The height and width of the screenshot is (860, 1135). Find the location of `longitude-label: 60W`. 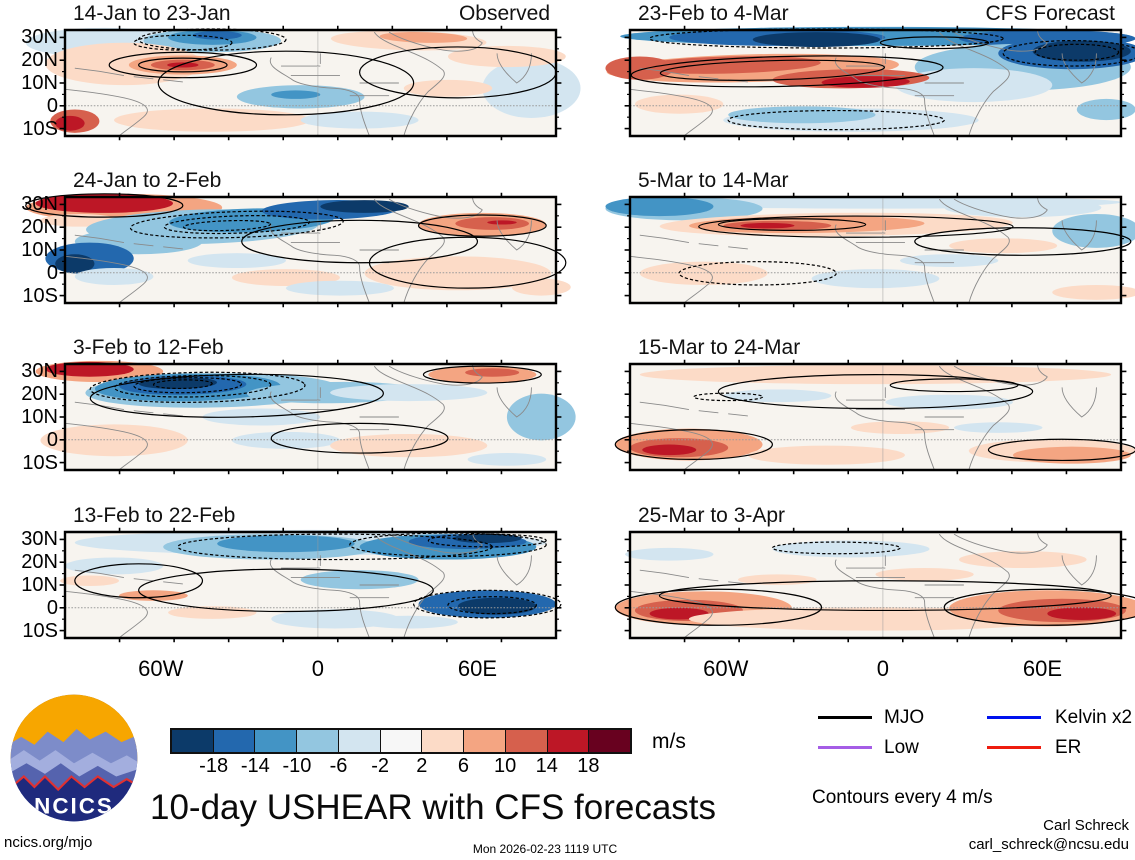

longitude-label: 60W is located at coordinates (161, 668).